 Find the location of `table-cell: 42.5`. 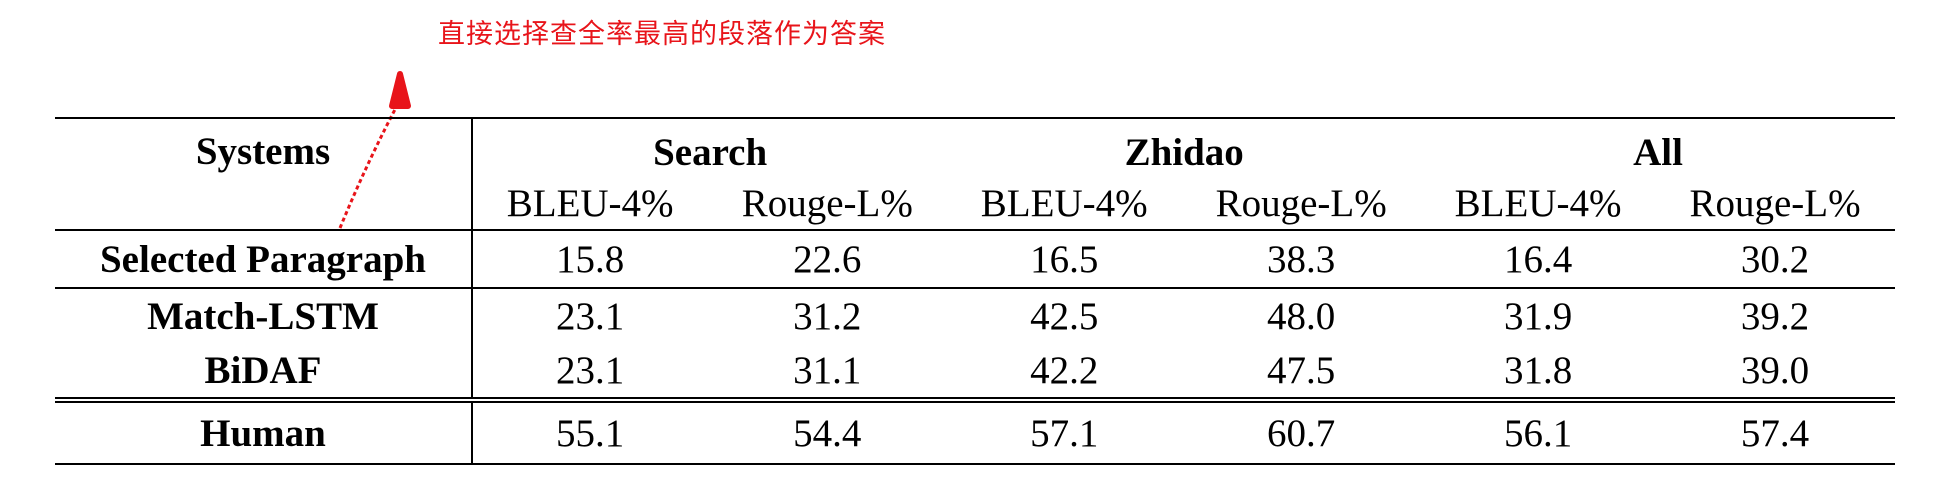

table-cell: 42.5 is located at coordinates (1064, 315).